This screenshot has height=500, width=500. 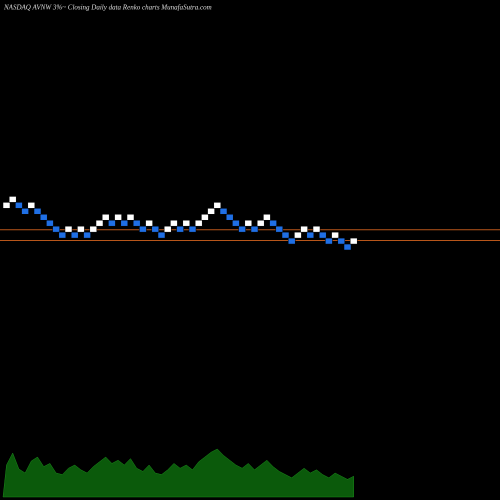 What do you see at coordinates (178, 473) in the screenshot?
I see `volume-area` at bounding box center [178, 473].